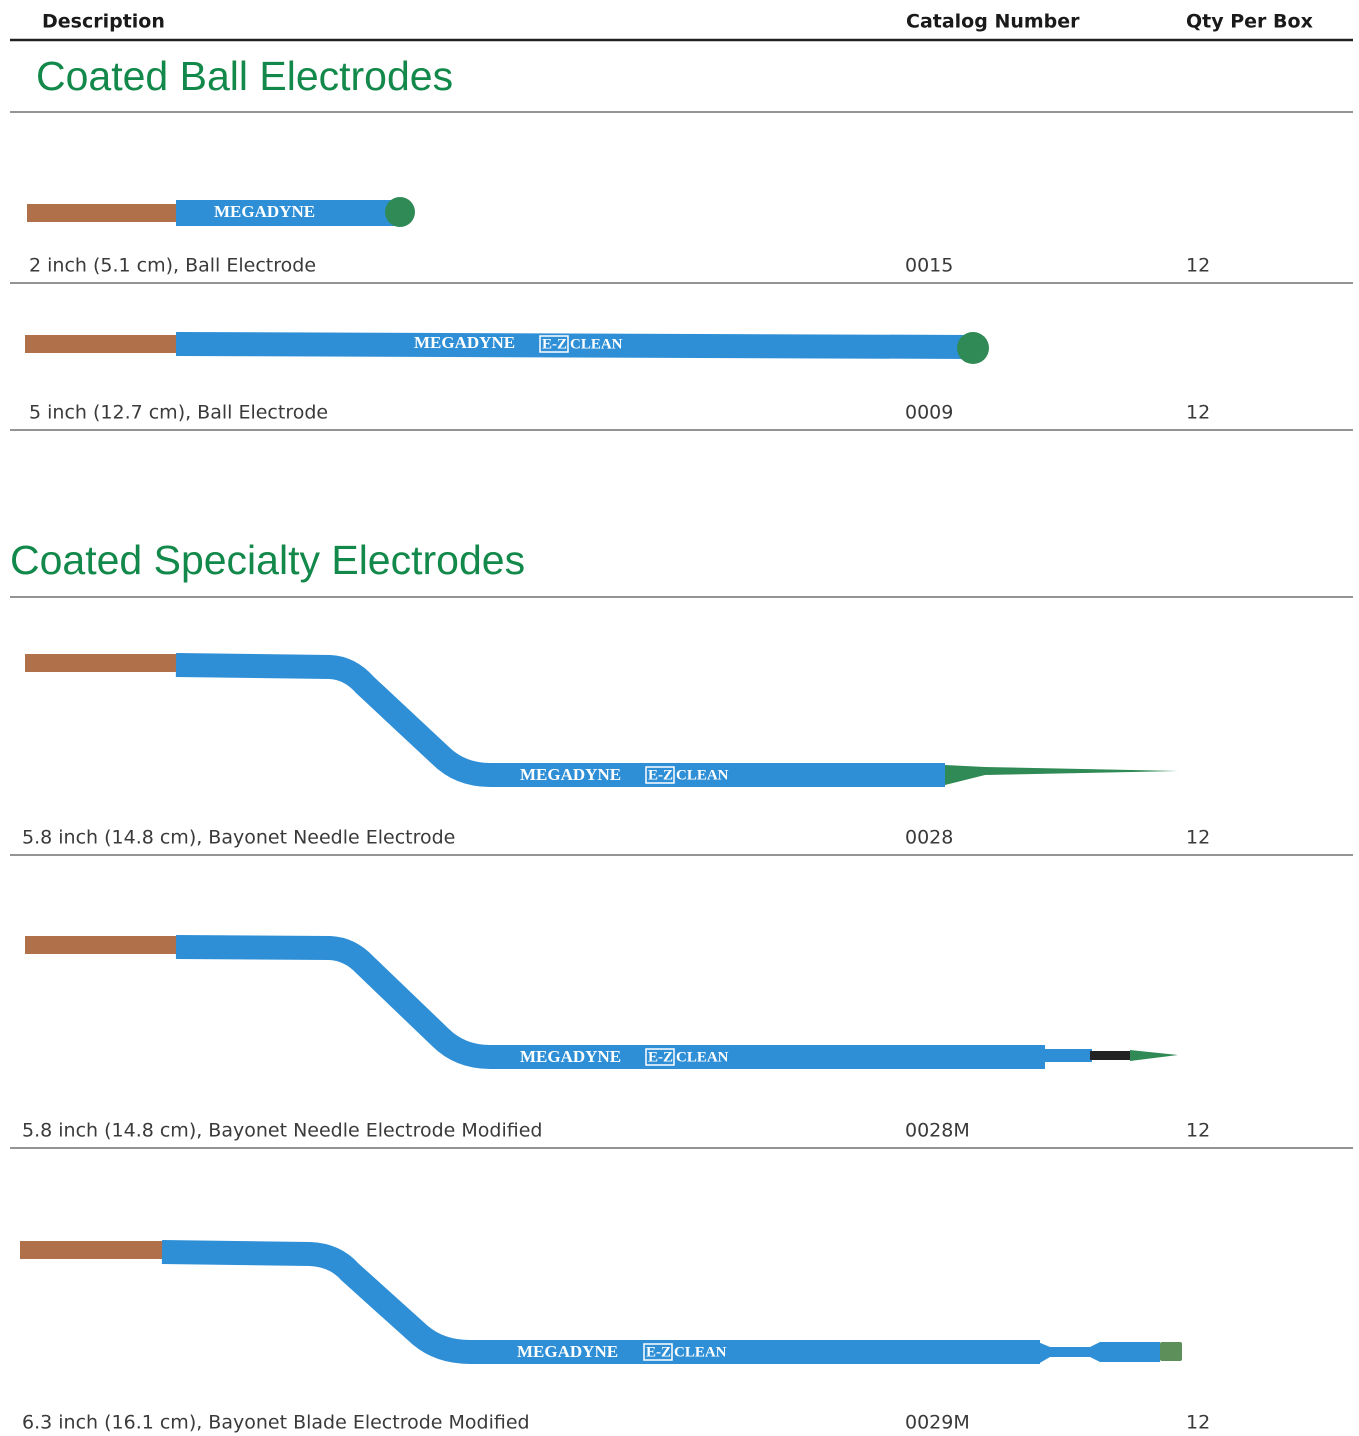 This screenshot has width=1359, height=1436. What do you see at coordinates (1249, 22) in the screenshot?
I see `column-header: Qty Per Box` at bounding box center [1249, 22].